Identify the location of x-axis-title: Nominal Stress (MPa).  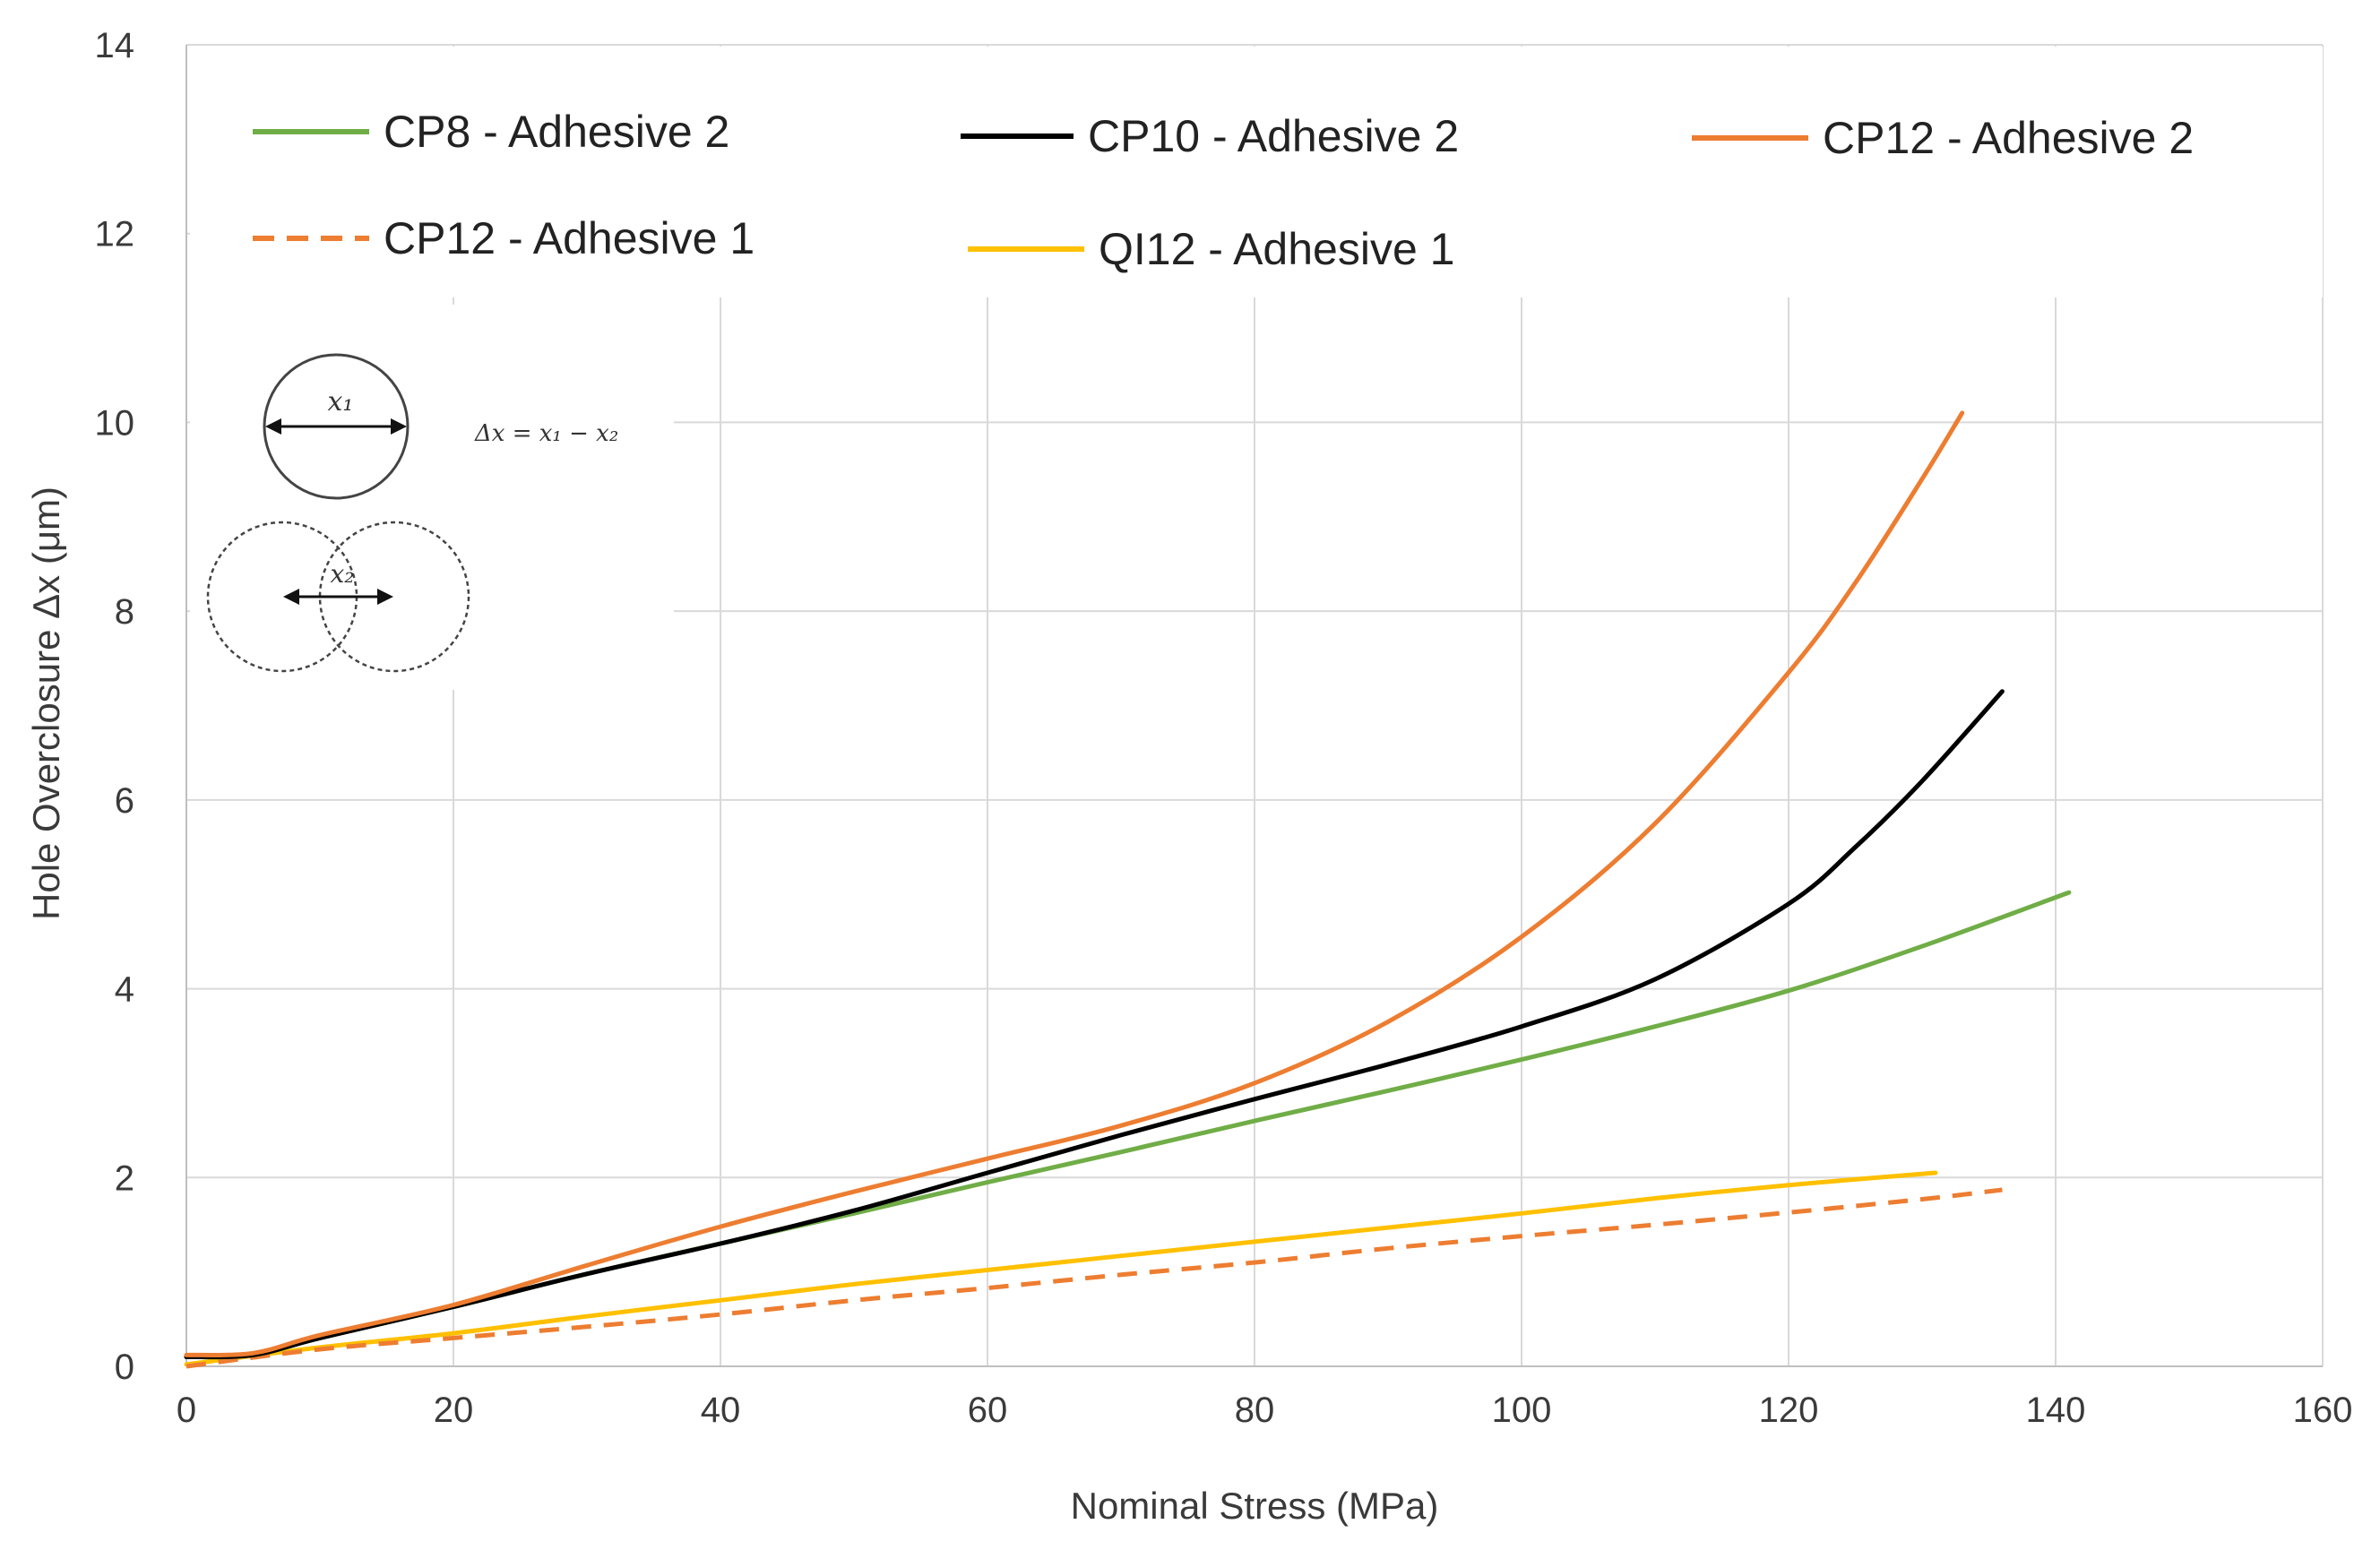
(1255, 1506).